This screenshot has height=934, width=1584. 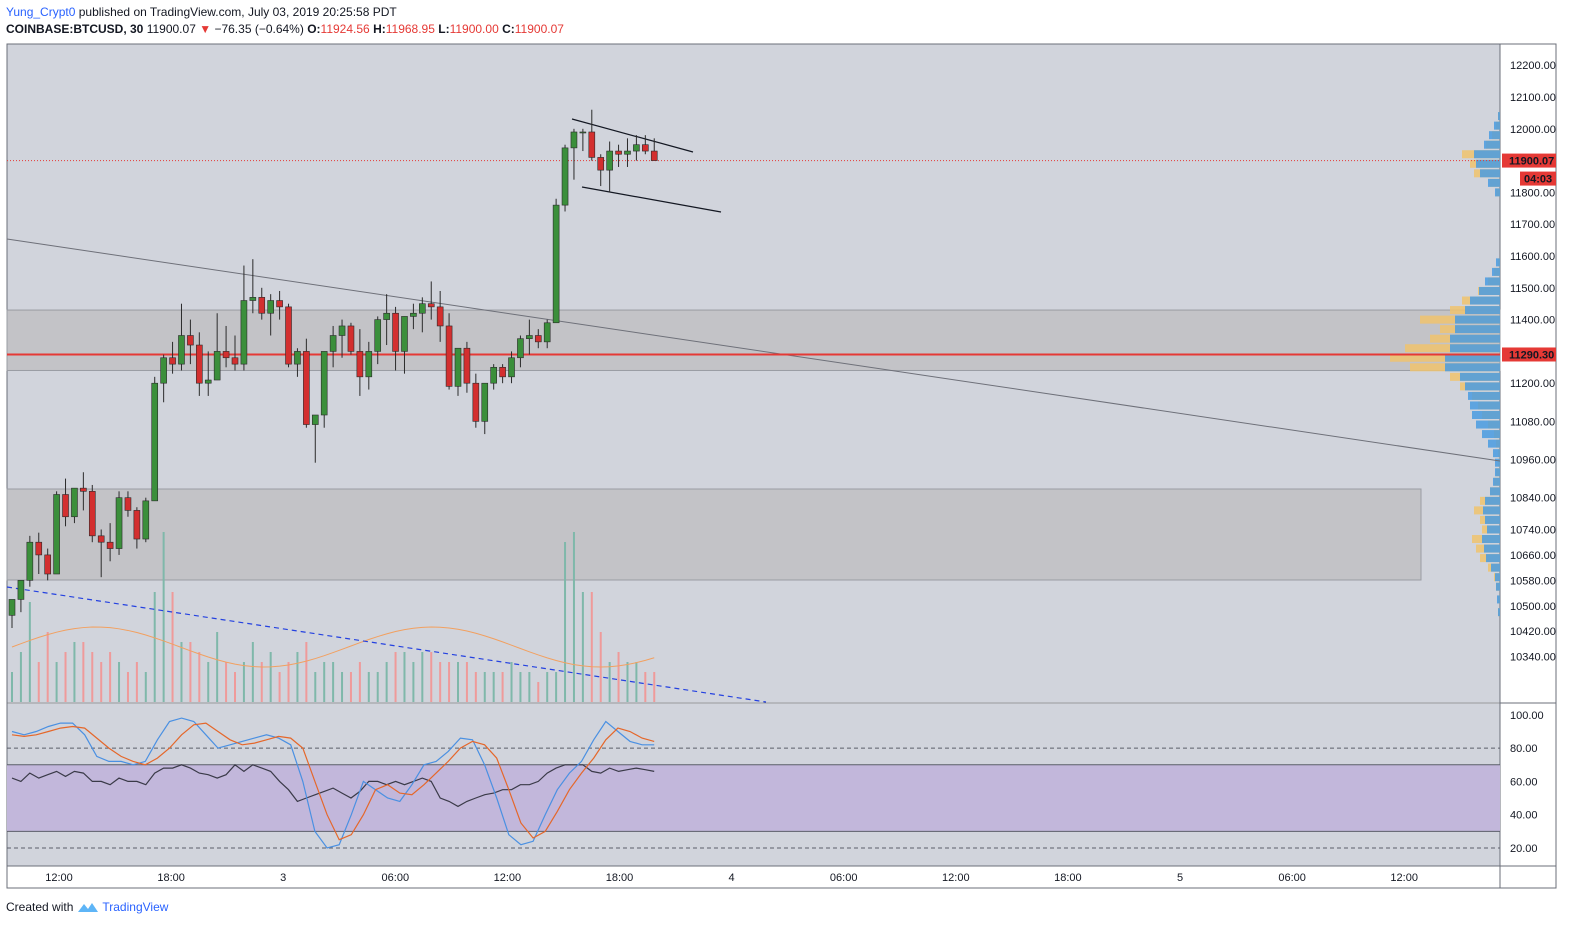 I want to click on rsi-band, so click(x=753, y=798).